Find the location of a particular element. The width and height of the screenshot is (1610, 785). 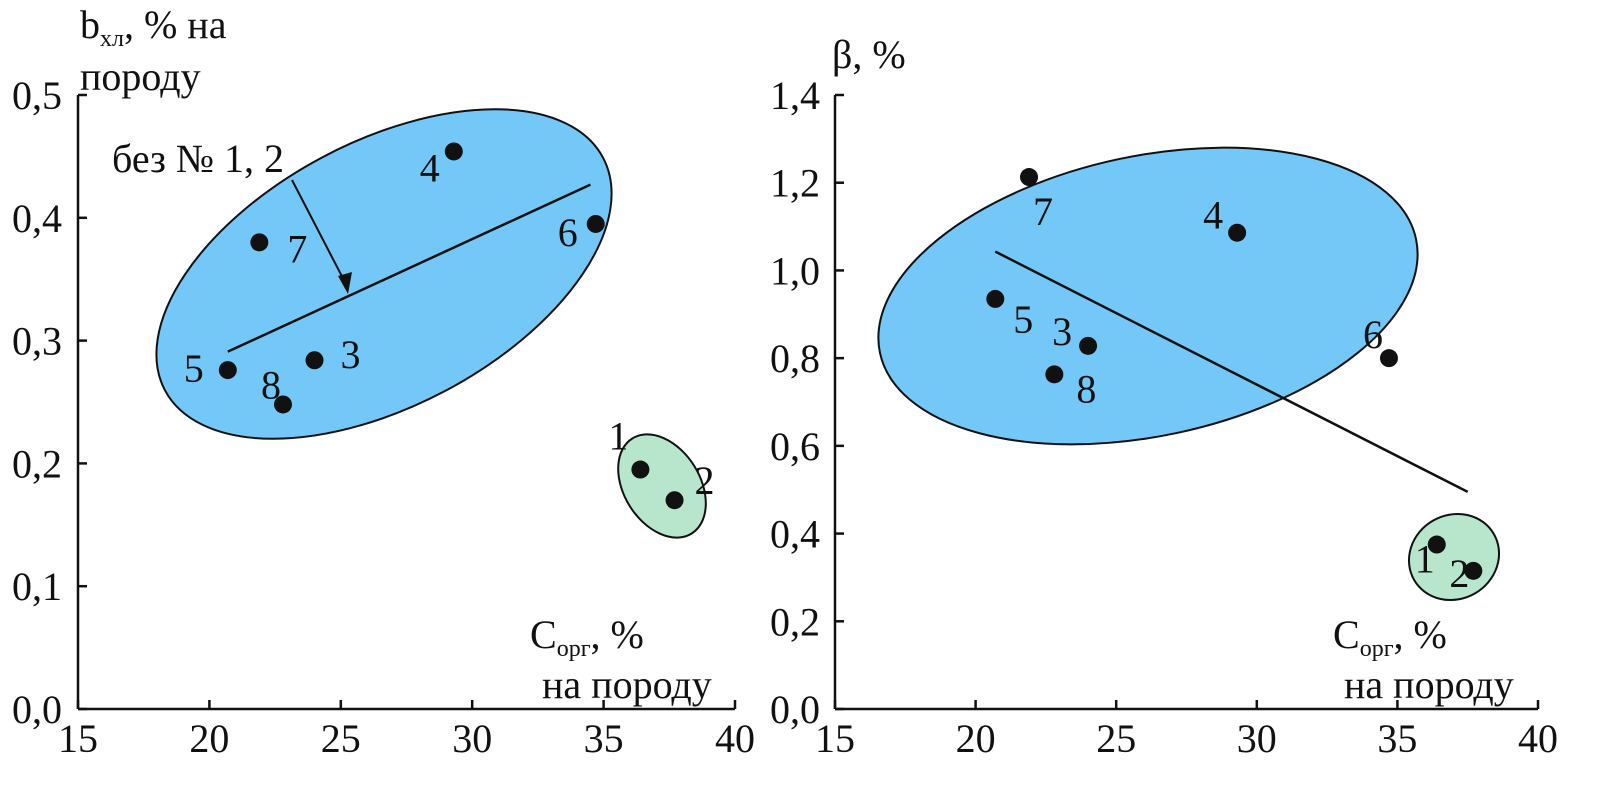

y-tick-label: 0,1 is located at coordinates (37, 586).